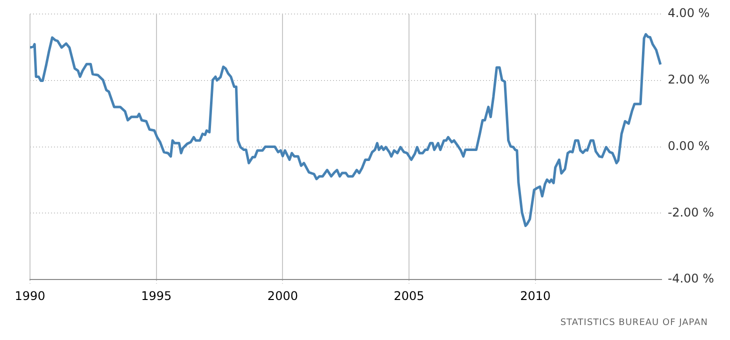  Describe the element at coordinates (282, 295) in the screenshot. I see `x-tick-label: 2000` at that location.